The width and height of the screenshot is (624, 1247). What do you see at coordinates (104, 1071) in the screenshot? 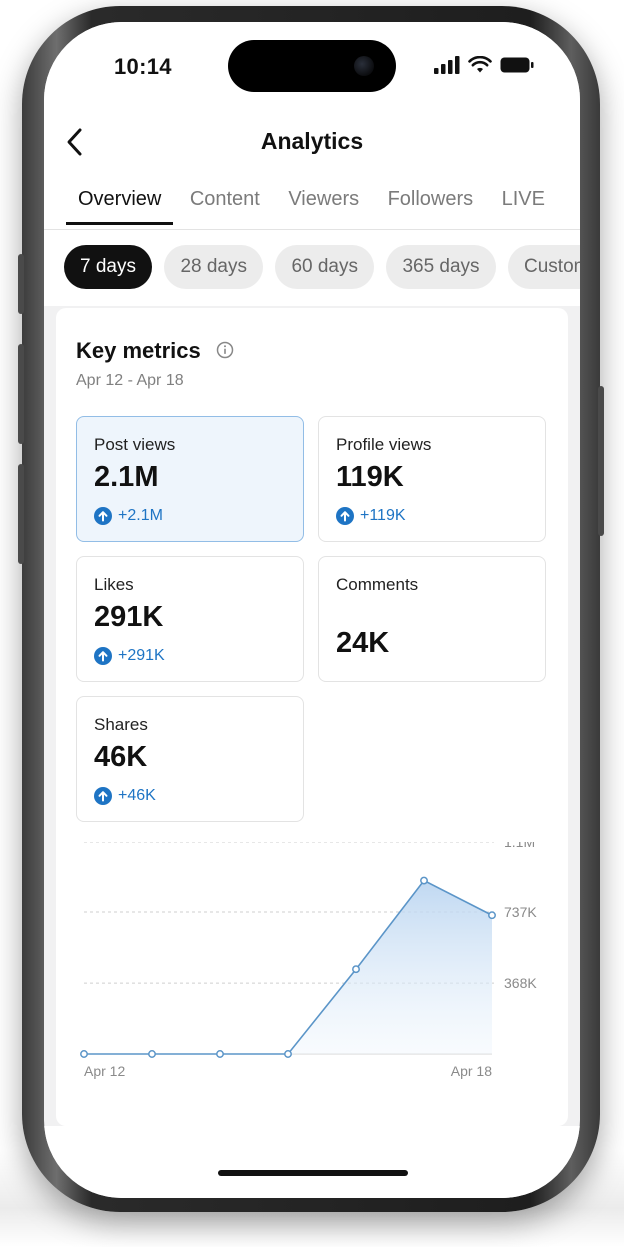
I see `x-tick-label: Apr 12` at bounding box center [104, 1071].